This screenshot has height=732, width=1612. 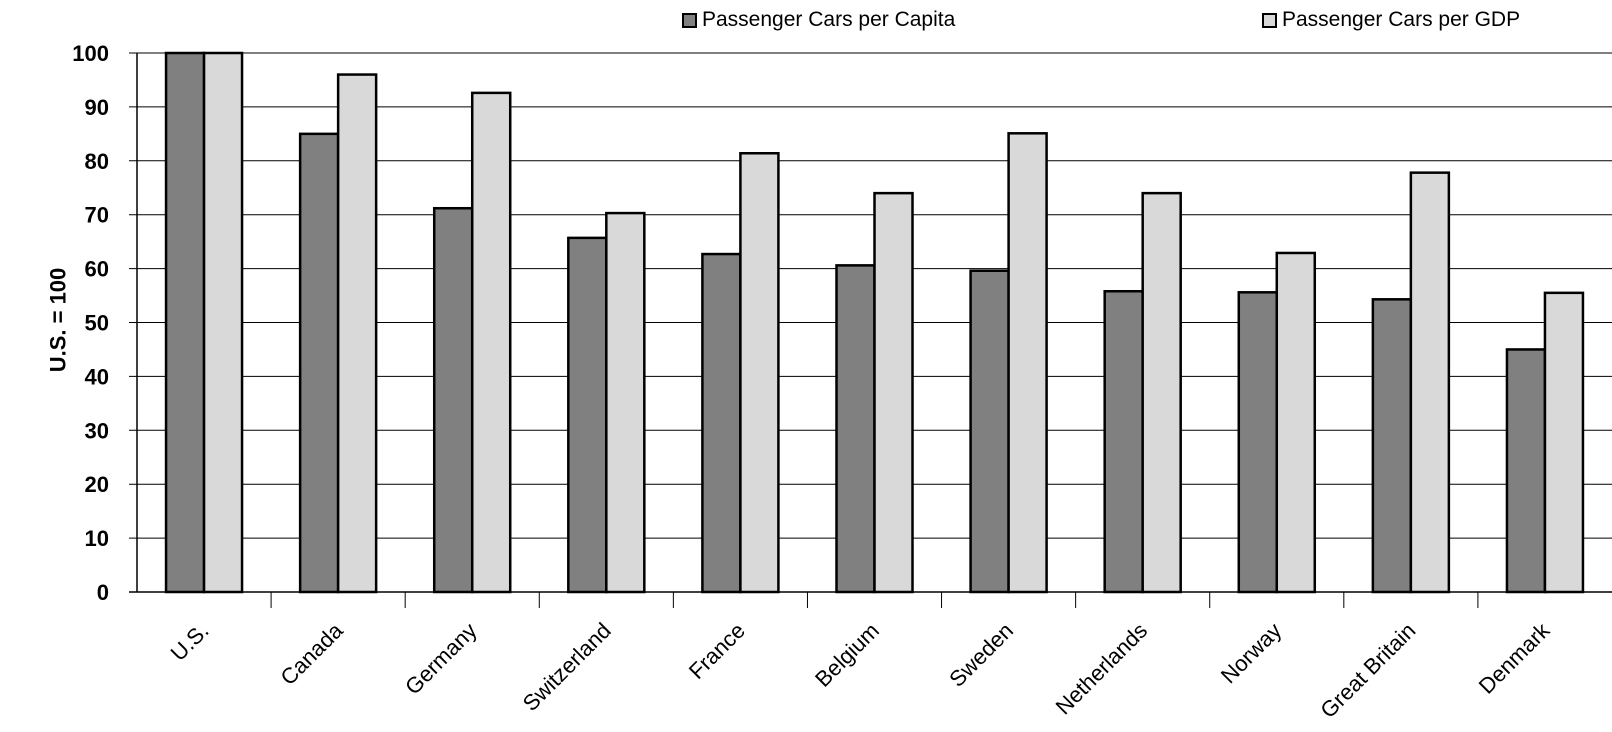 I want to click on y-tick-label: 20, so click(x=97, y=484).